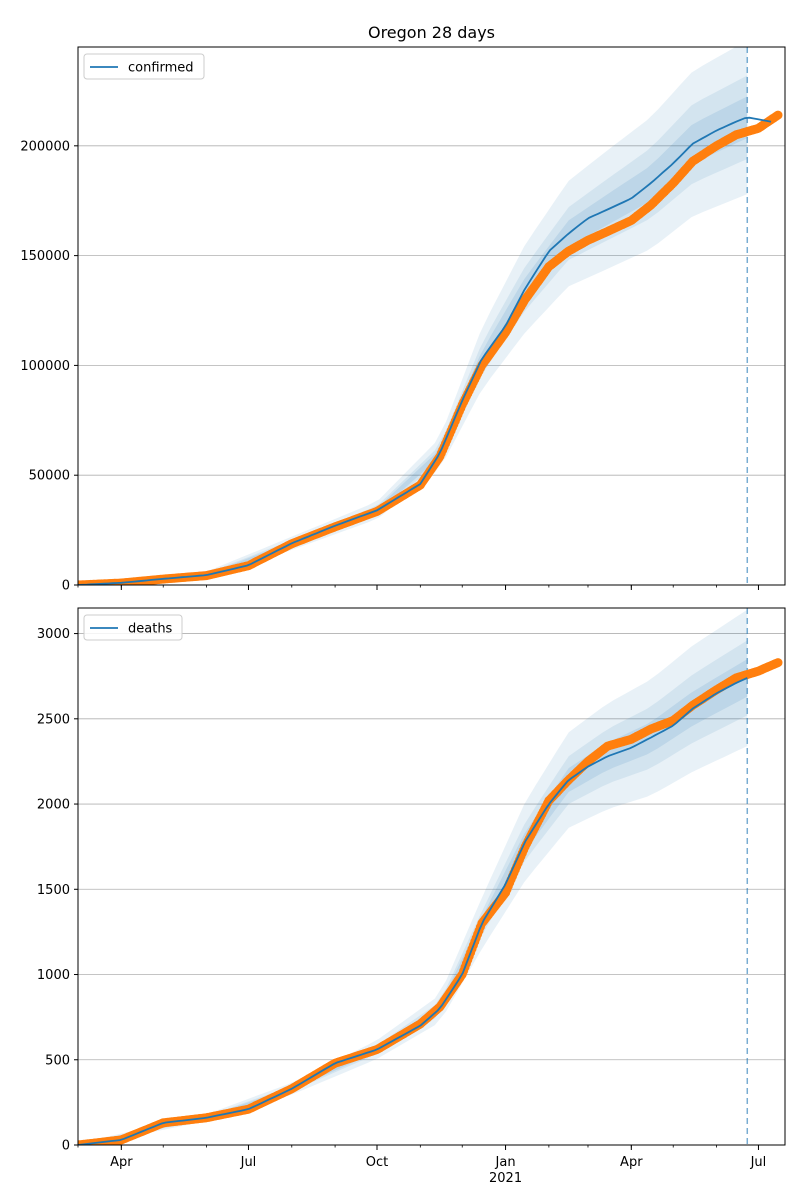 This screenshot has height=1200, width=800. Describe the element at coordinates (49, 476) in the screenshot. I see `y-tick-label: 50000` at that location.